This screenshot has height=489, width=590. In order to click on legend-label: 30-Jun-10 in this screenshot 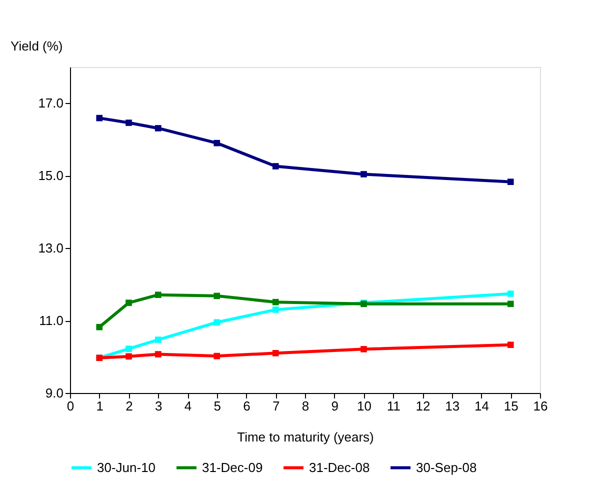, I will do `click(126, 467)`.